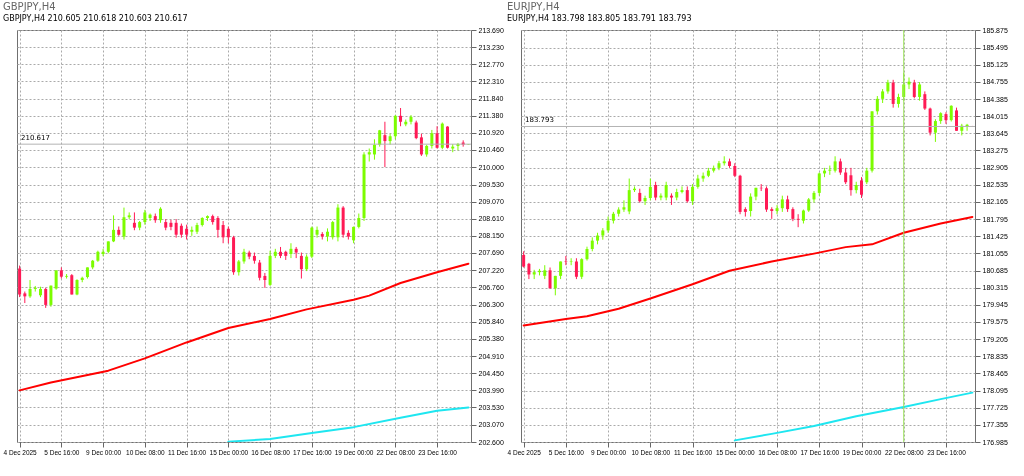 The height and width of the screenshot is (476, 1024). Describe the element at coordinates (29, 6) in the screenshot. I see `chart-title: GBPJPY,H4` at that location.